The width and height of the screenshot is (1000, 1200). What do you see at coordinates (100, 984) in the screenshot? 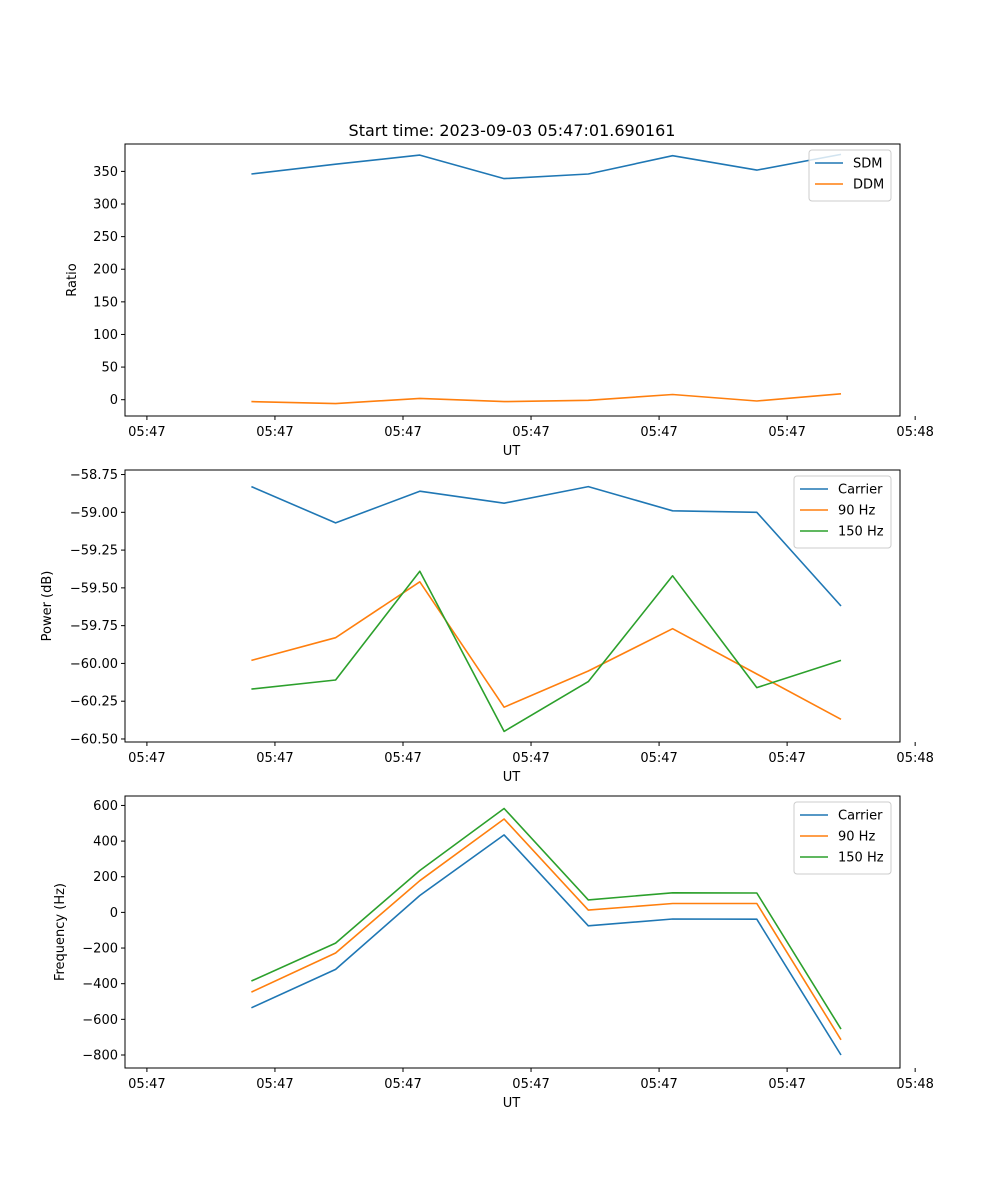
I see `y-tick-label: −400` at bounding box center [100, 984].